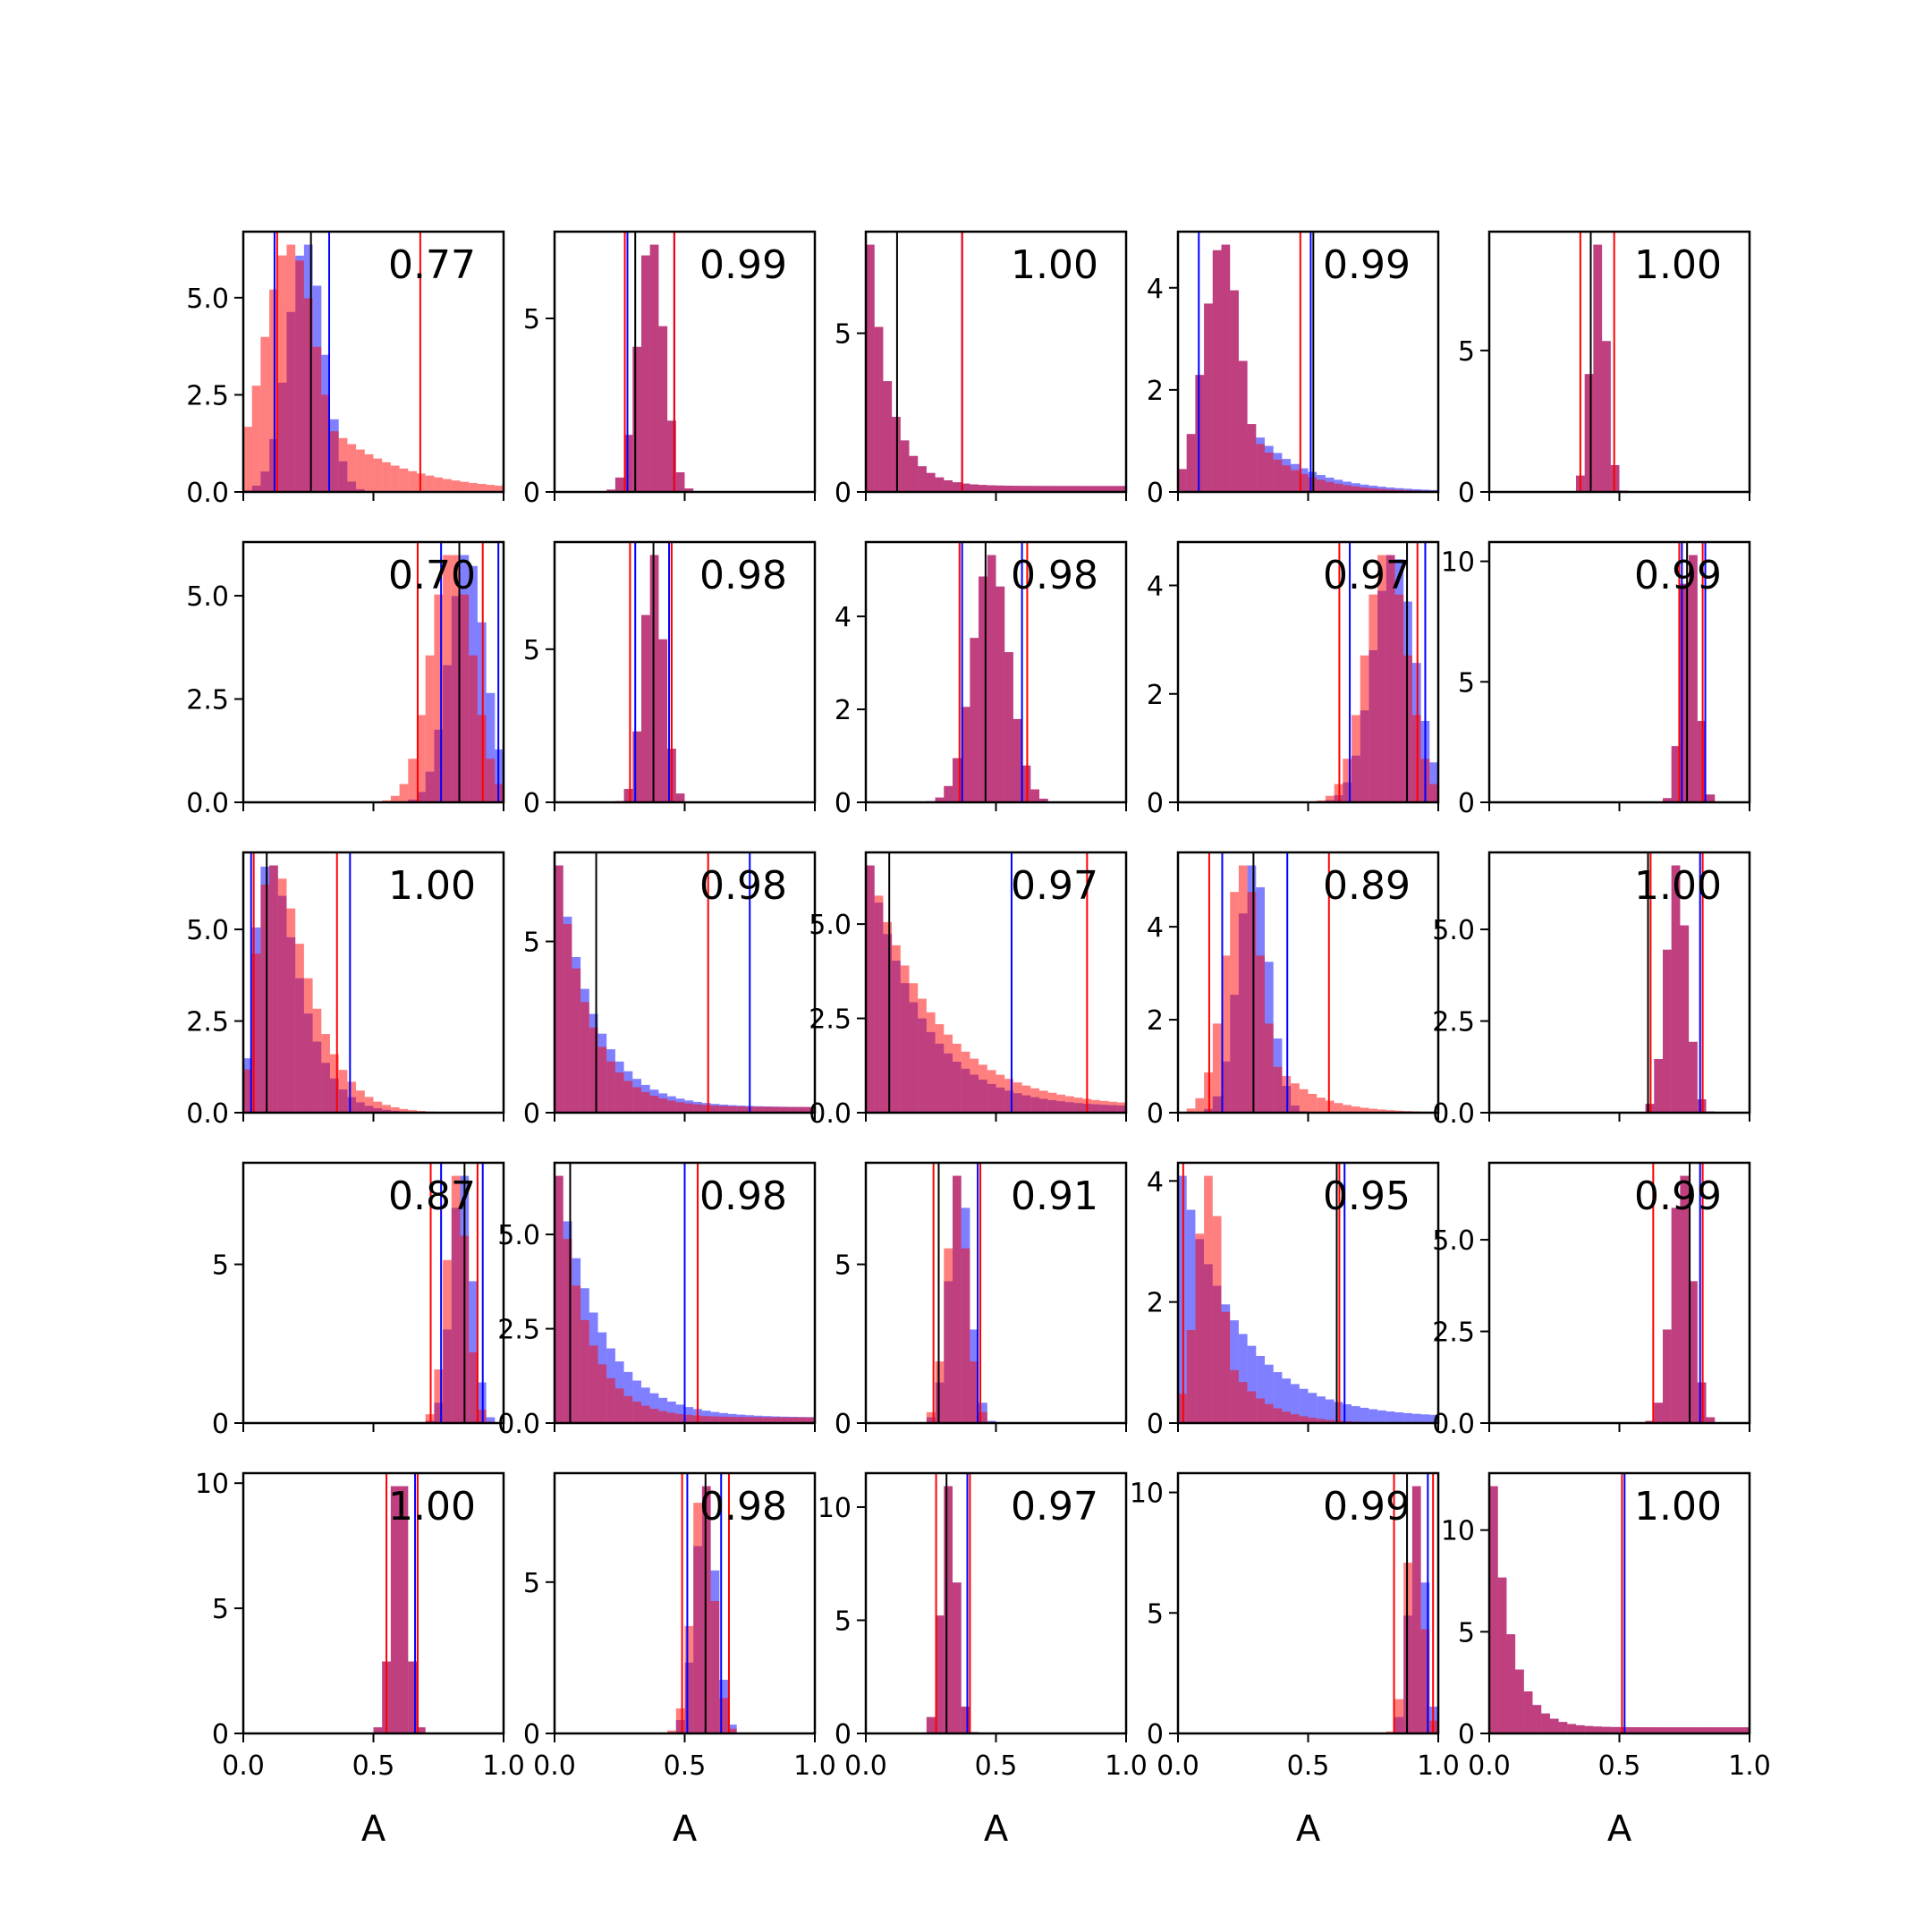 The image size is (1932, 1932). What do you see at coordinates (518, 1424) in the screenshot?
I see `y-tick-label: 0.0` at bounding box center [518, 1424].